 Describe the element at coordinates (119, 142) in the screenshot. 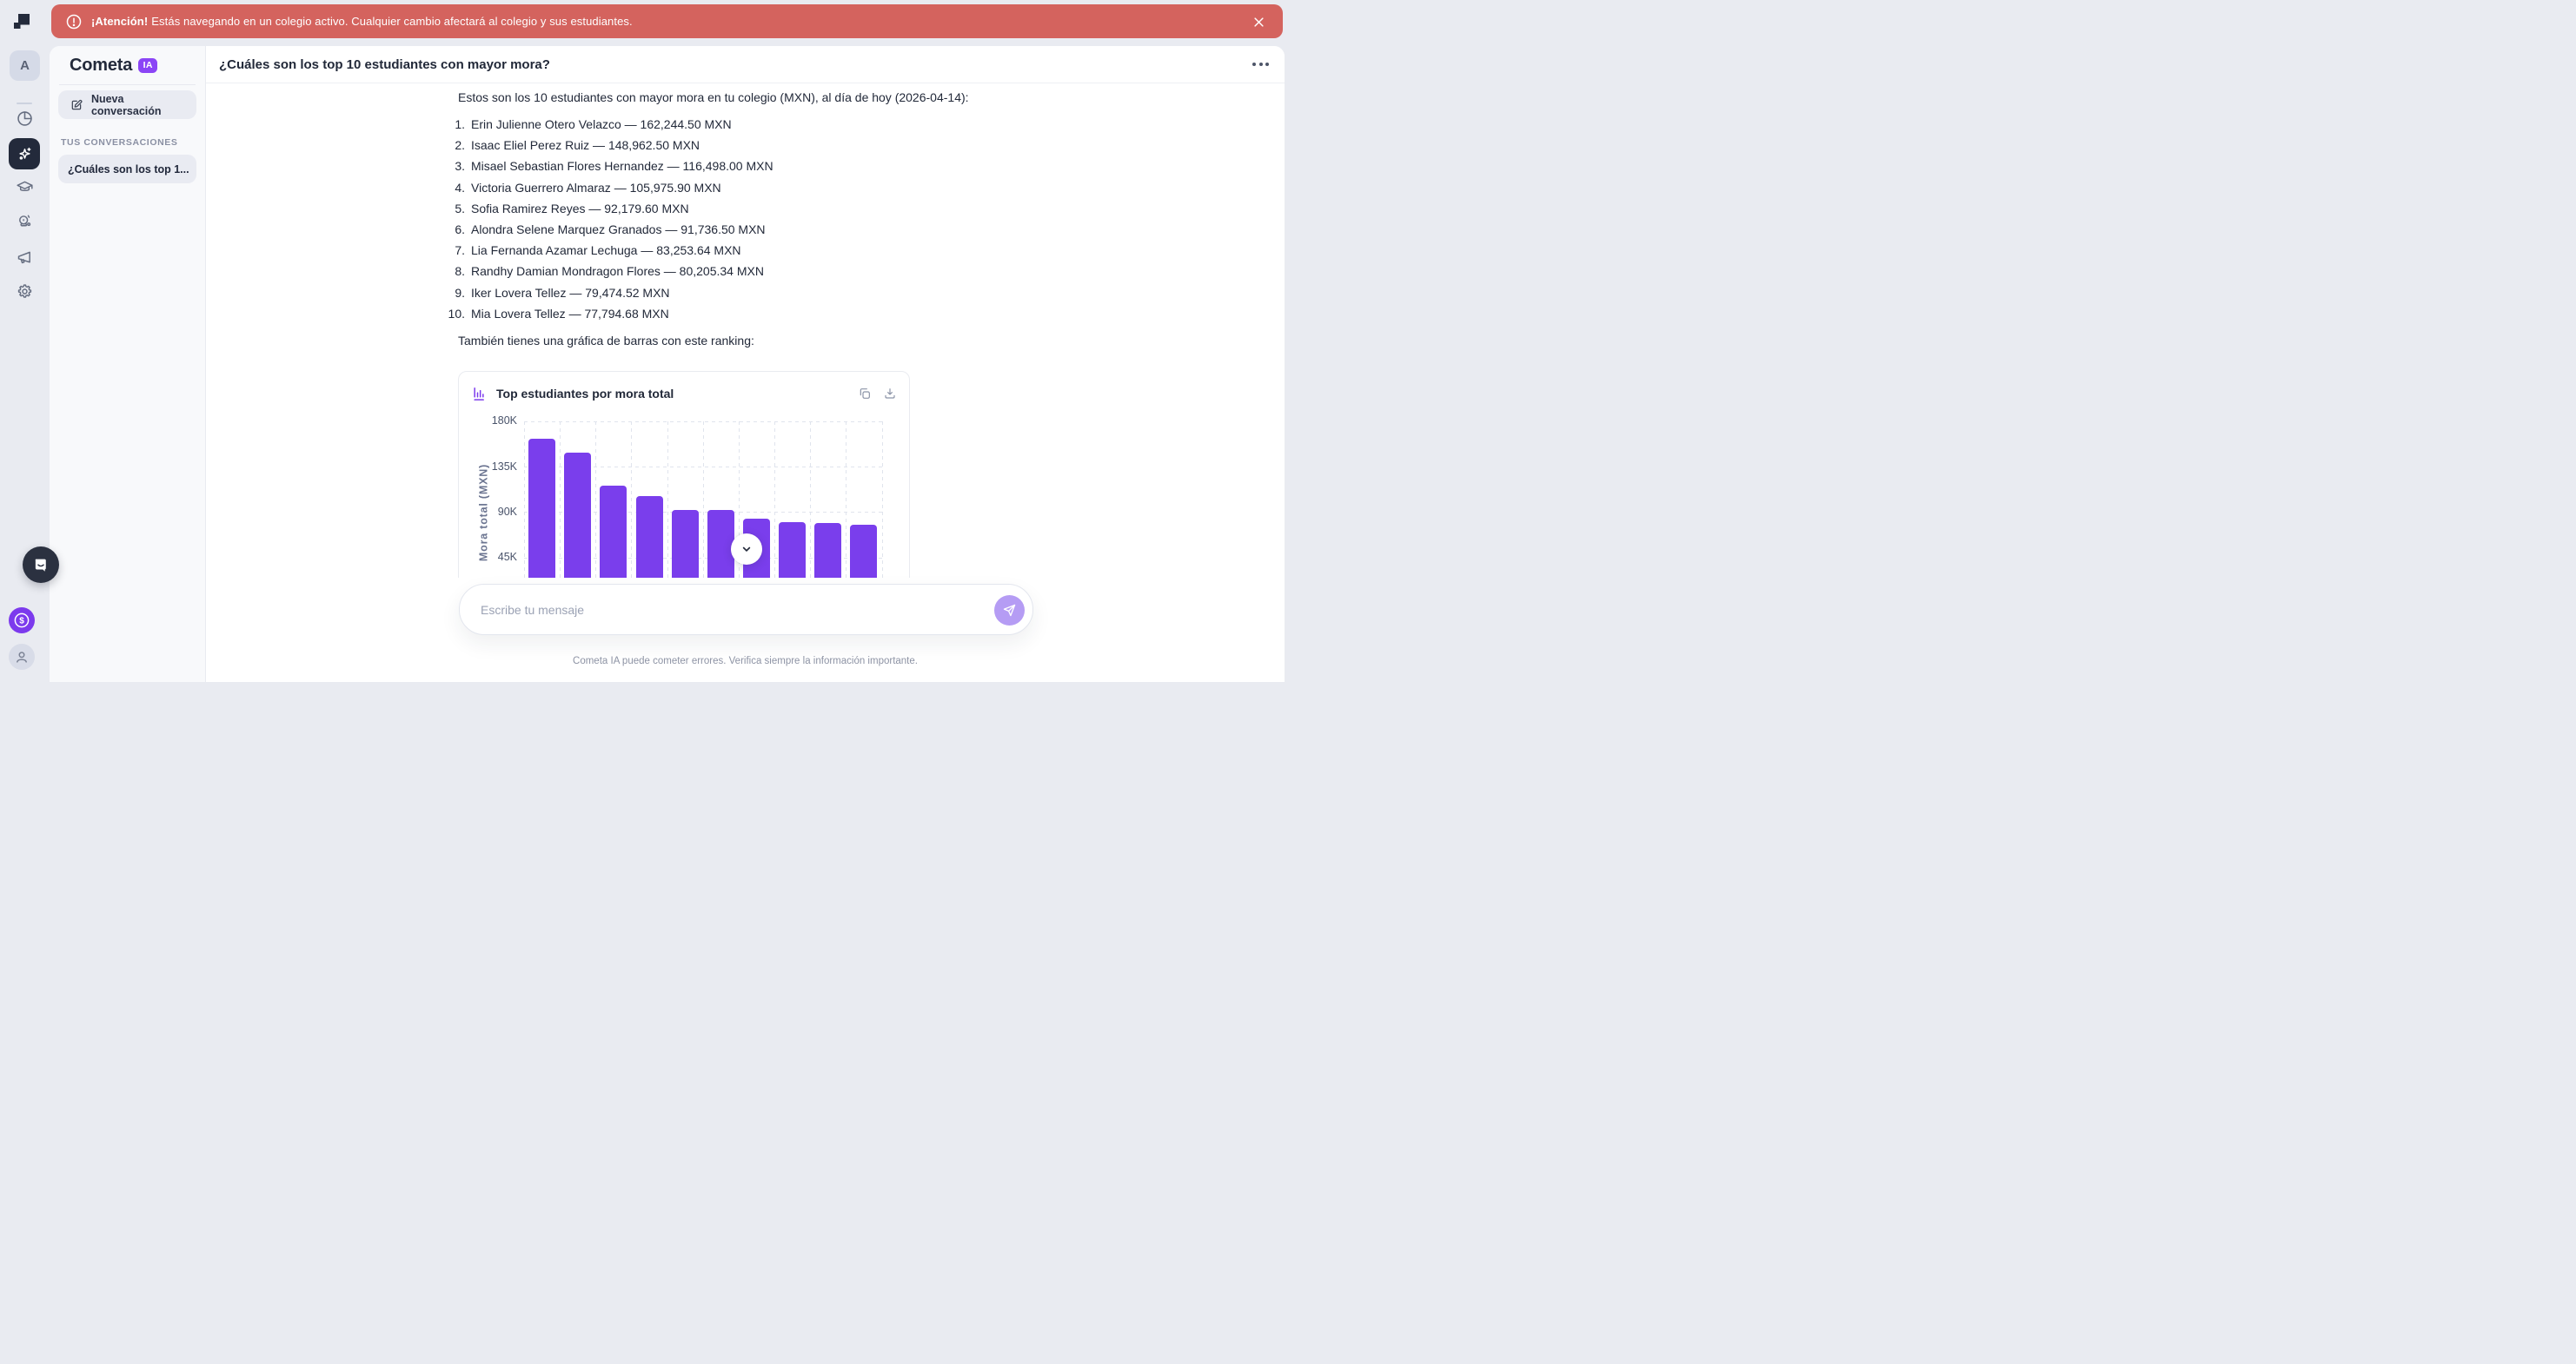

I see `conversations-section-label: TUS CONVERSACIONES` at that location.